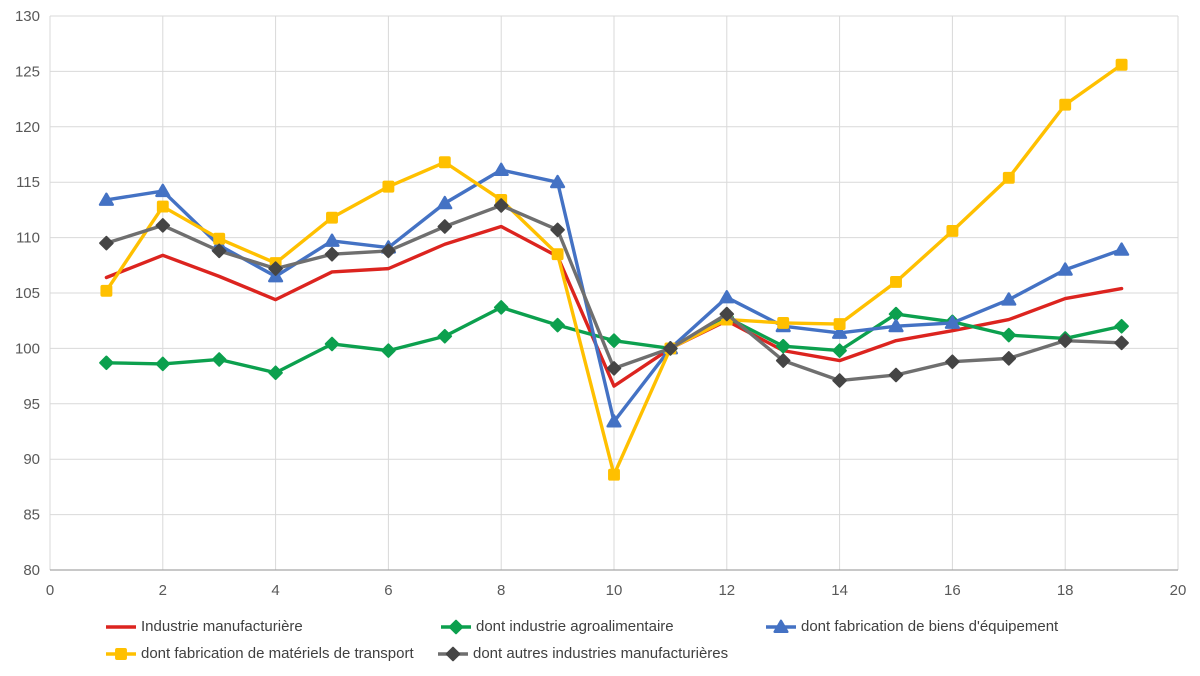 This screenshot has height=676, width=1200. I want to click on y-axis-tick-label: 105, so click(27, 293).